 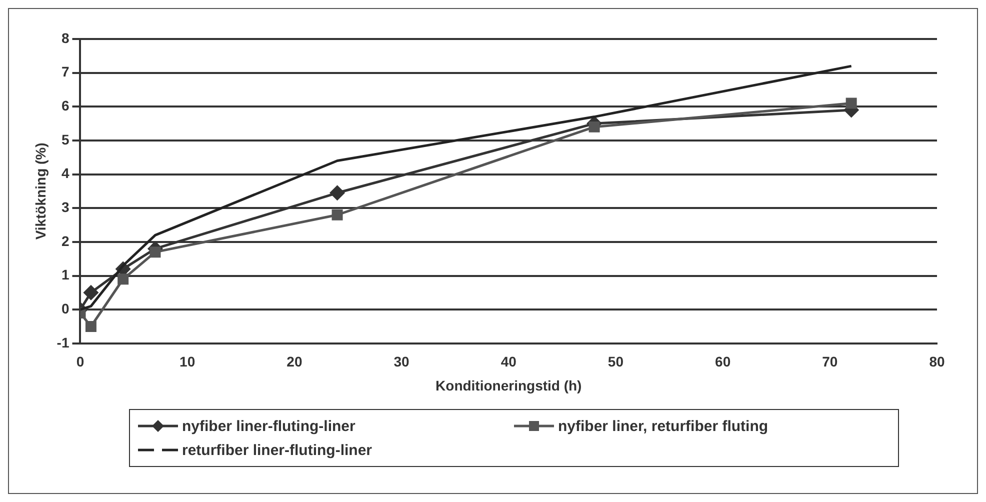 I want to click on x-tick-label: 50, so click(x=616, y=362).